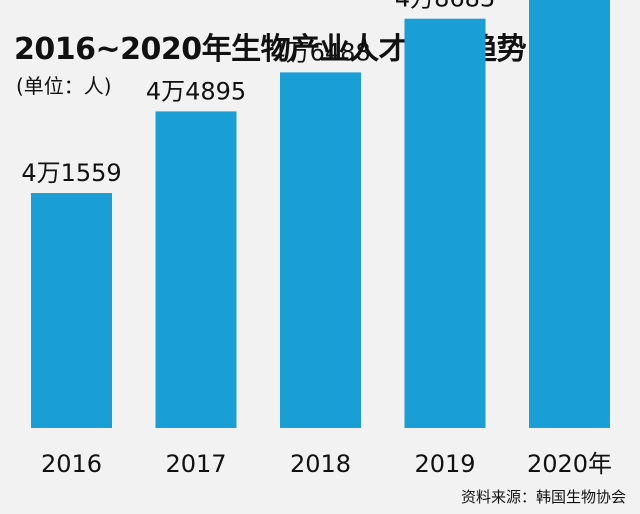  I want to click on category-labels-group: 2016 2017 2018 2019 2020年, so click(326, 464).